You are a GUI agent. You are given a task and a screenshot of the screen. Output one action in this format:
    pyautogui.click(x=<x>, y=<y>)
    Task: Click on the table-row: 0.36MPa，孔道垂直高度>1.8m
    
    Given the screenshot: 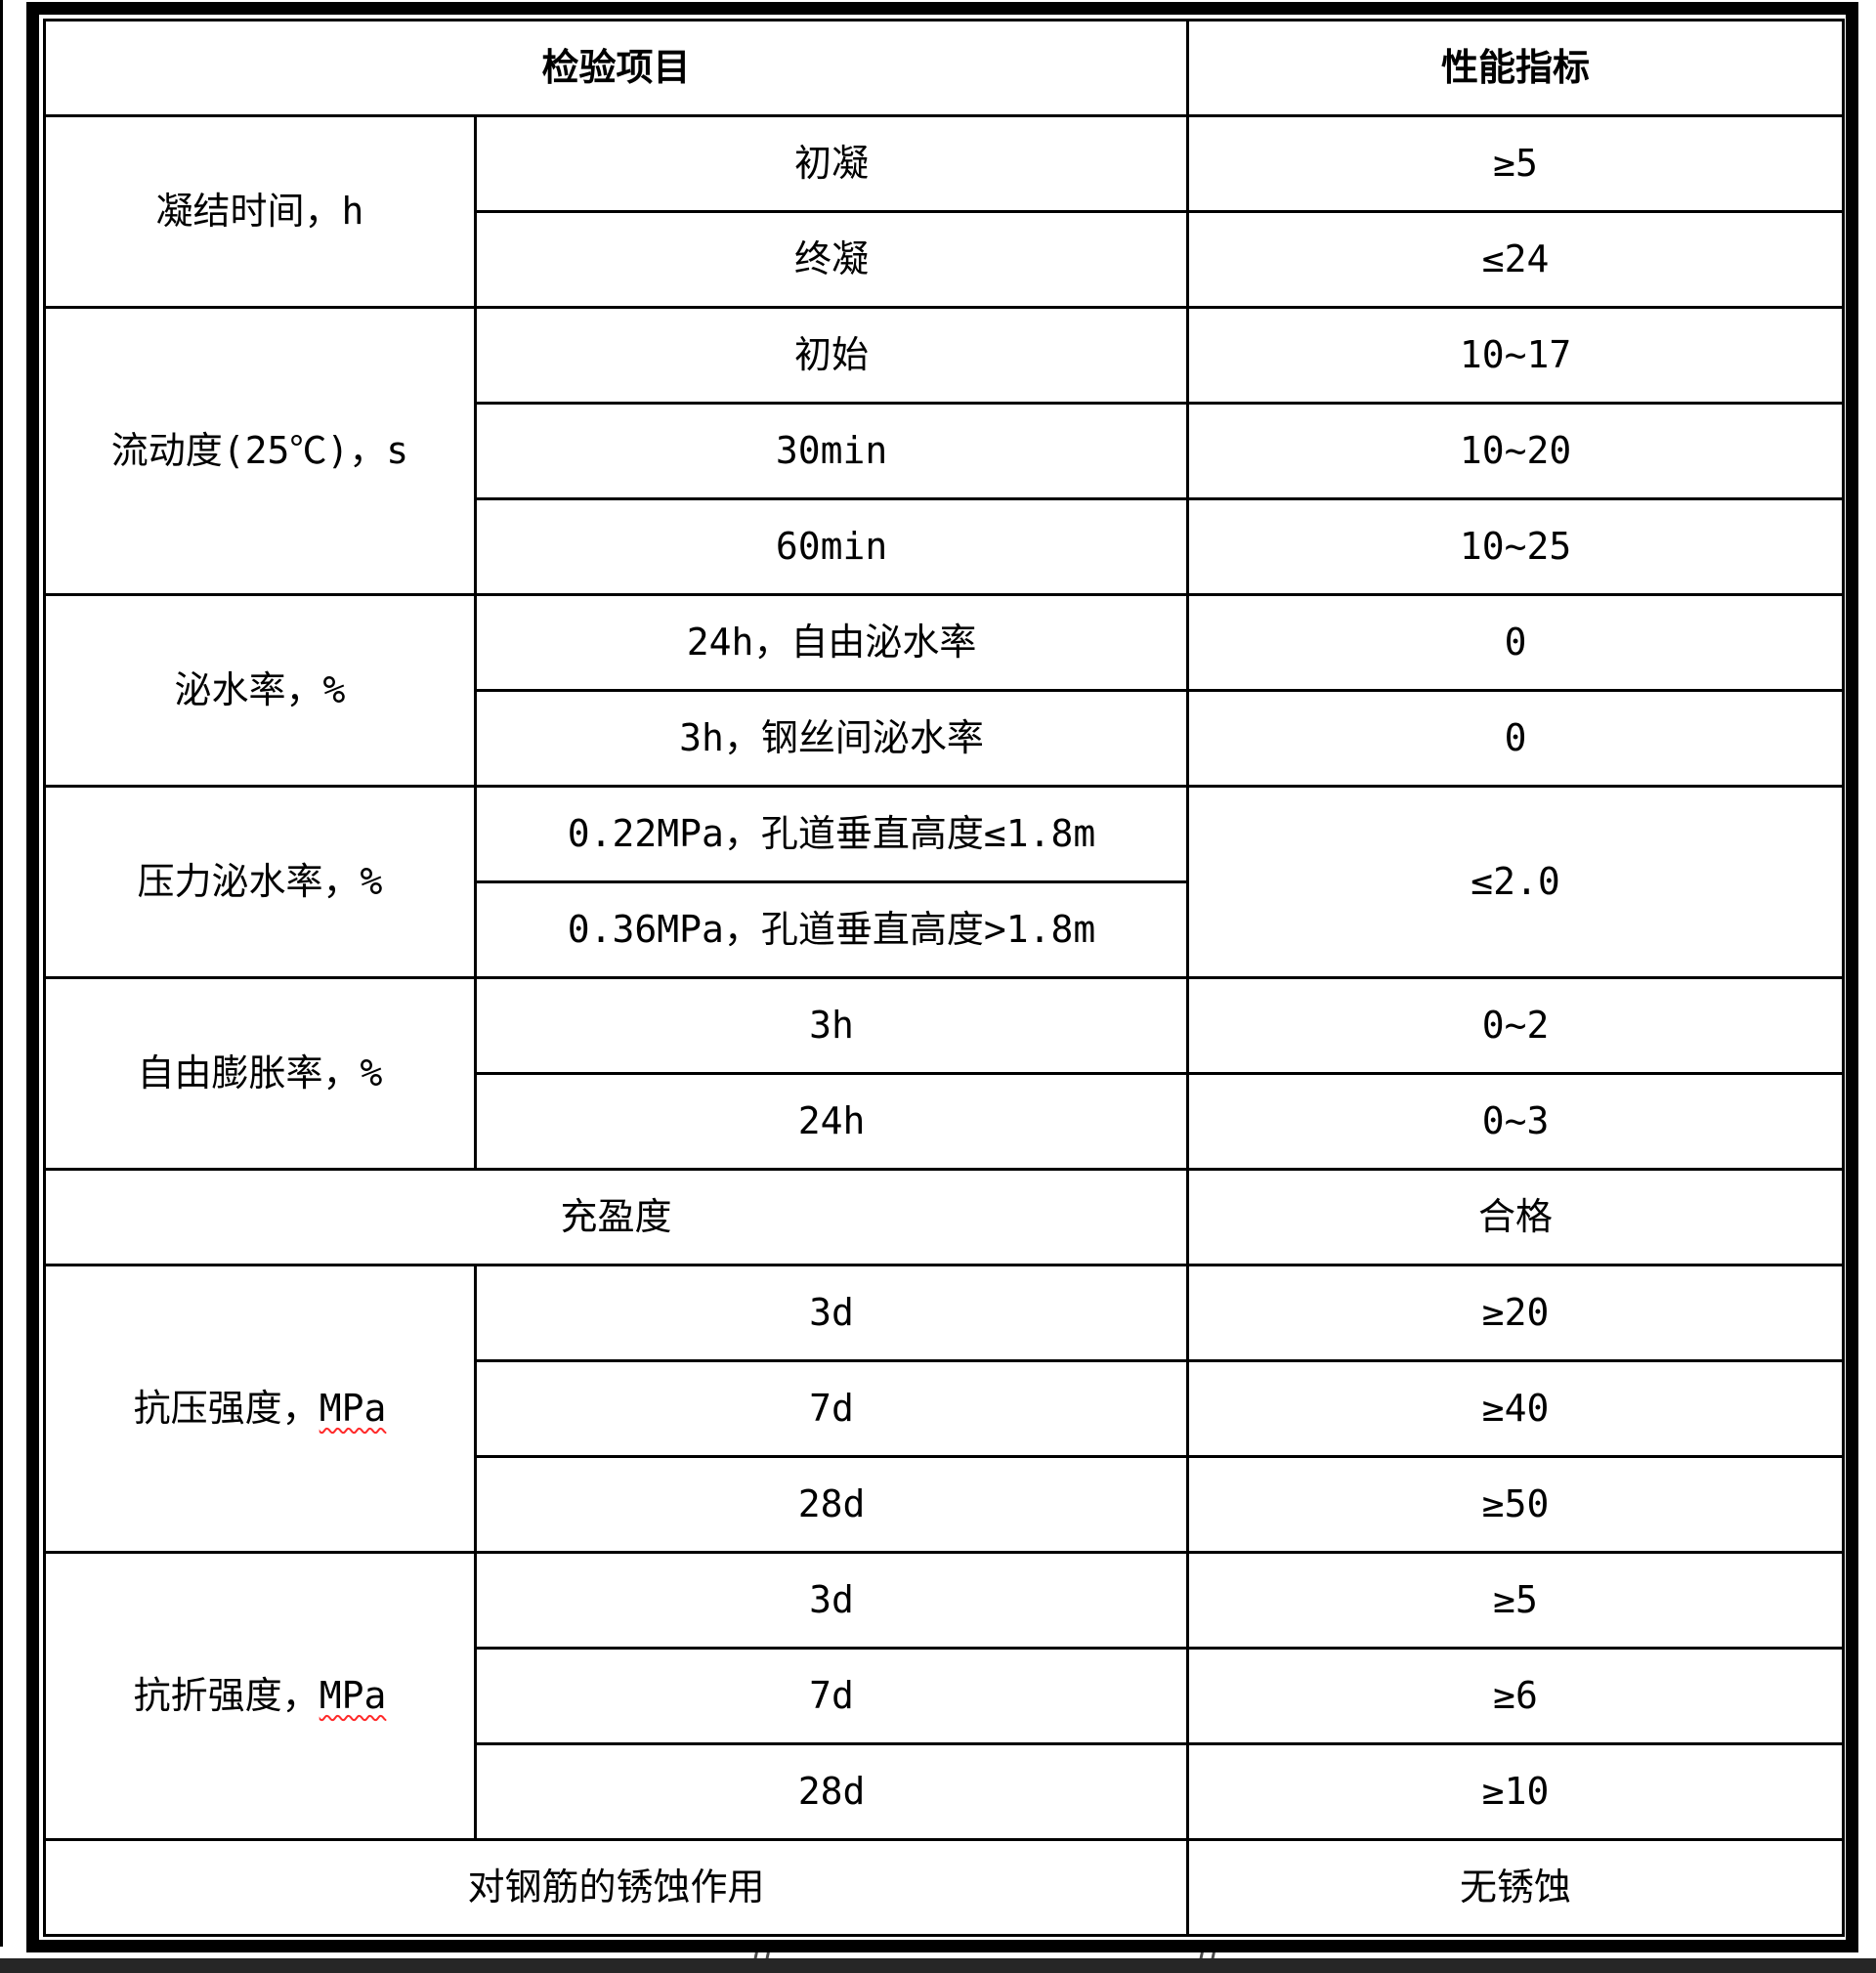 What is the action you would take?
    pyautogui.click(x=944, y=929)
    